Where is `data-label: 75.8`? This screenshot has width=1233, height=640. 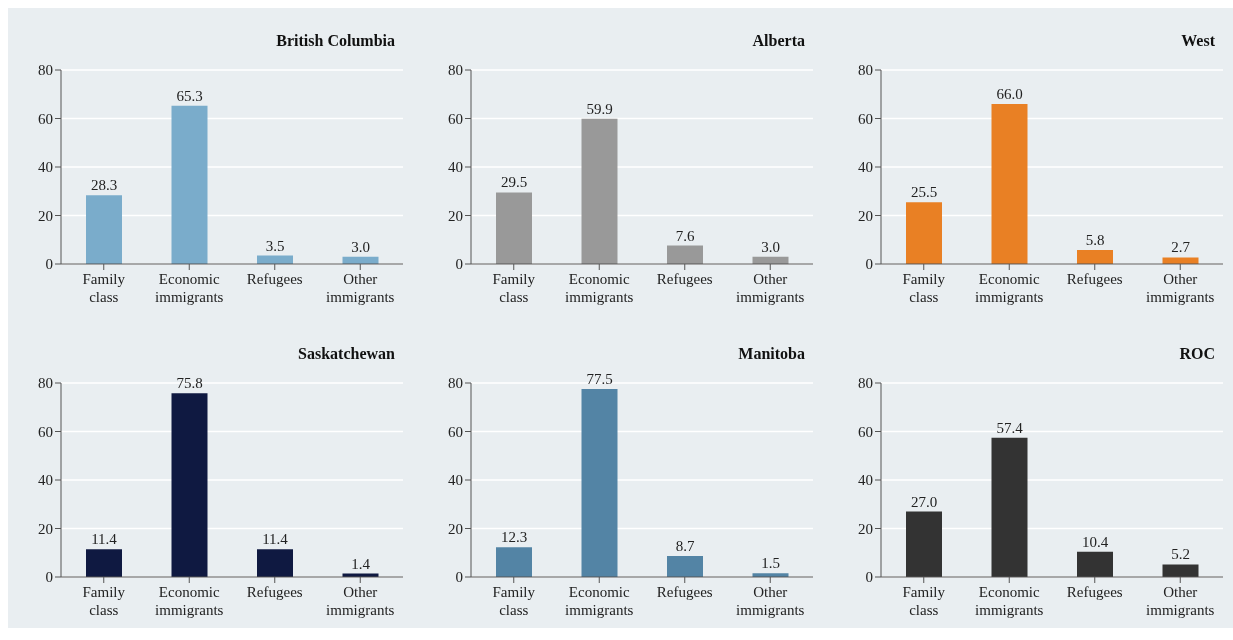 data-label: 75.8 is located at coordinates (189, 383).